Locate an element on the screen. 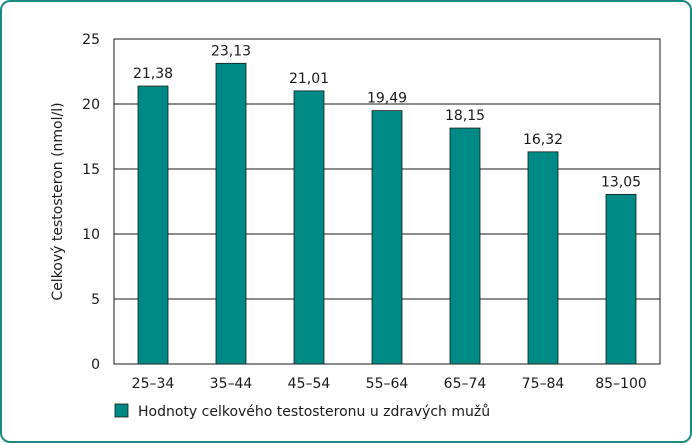 Image resolution: width=692 pixels, height=445 pixels. x-tick-label: 25–34 is located at coordinates (153, 384).